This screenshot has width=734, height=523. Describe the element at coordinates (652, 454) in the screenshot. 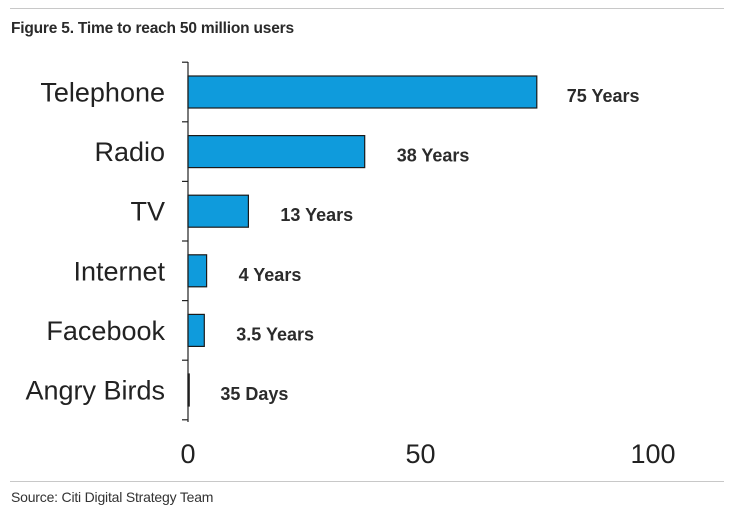

I see `x-tick-label-100: 100` at that location.